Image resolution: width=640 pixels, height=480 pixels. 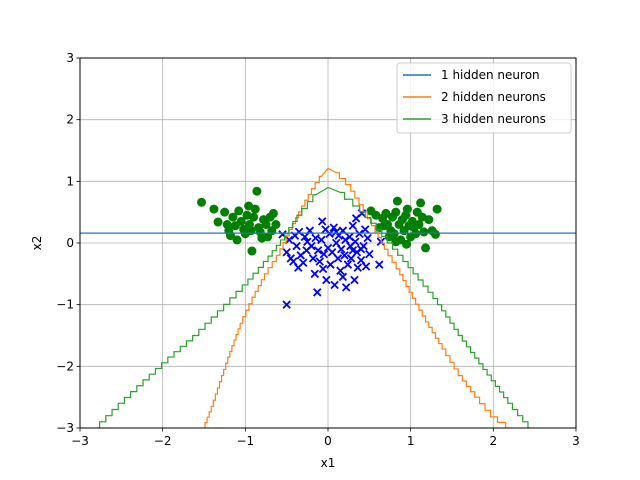 What do you see at coordinates (70, 243) in the screenshot?
I see `y-tick-label: 0` at bounding box center [70, 243].